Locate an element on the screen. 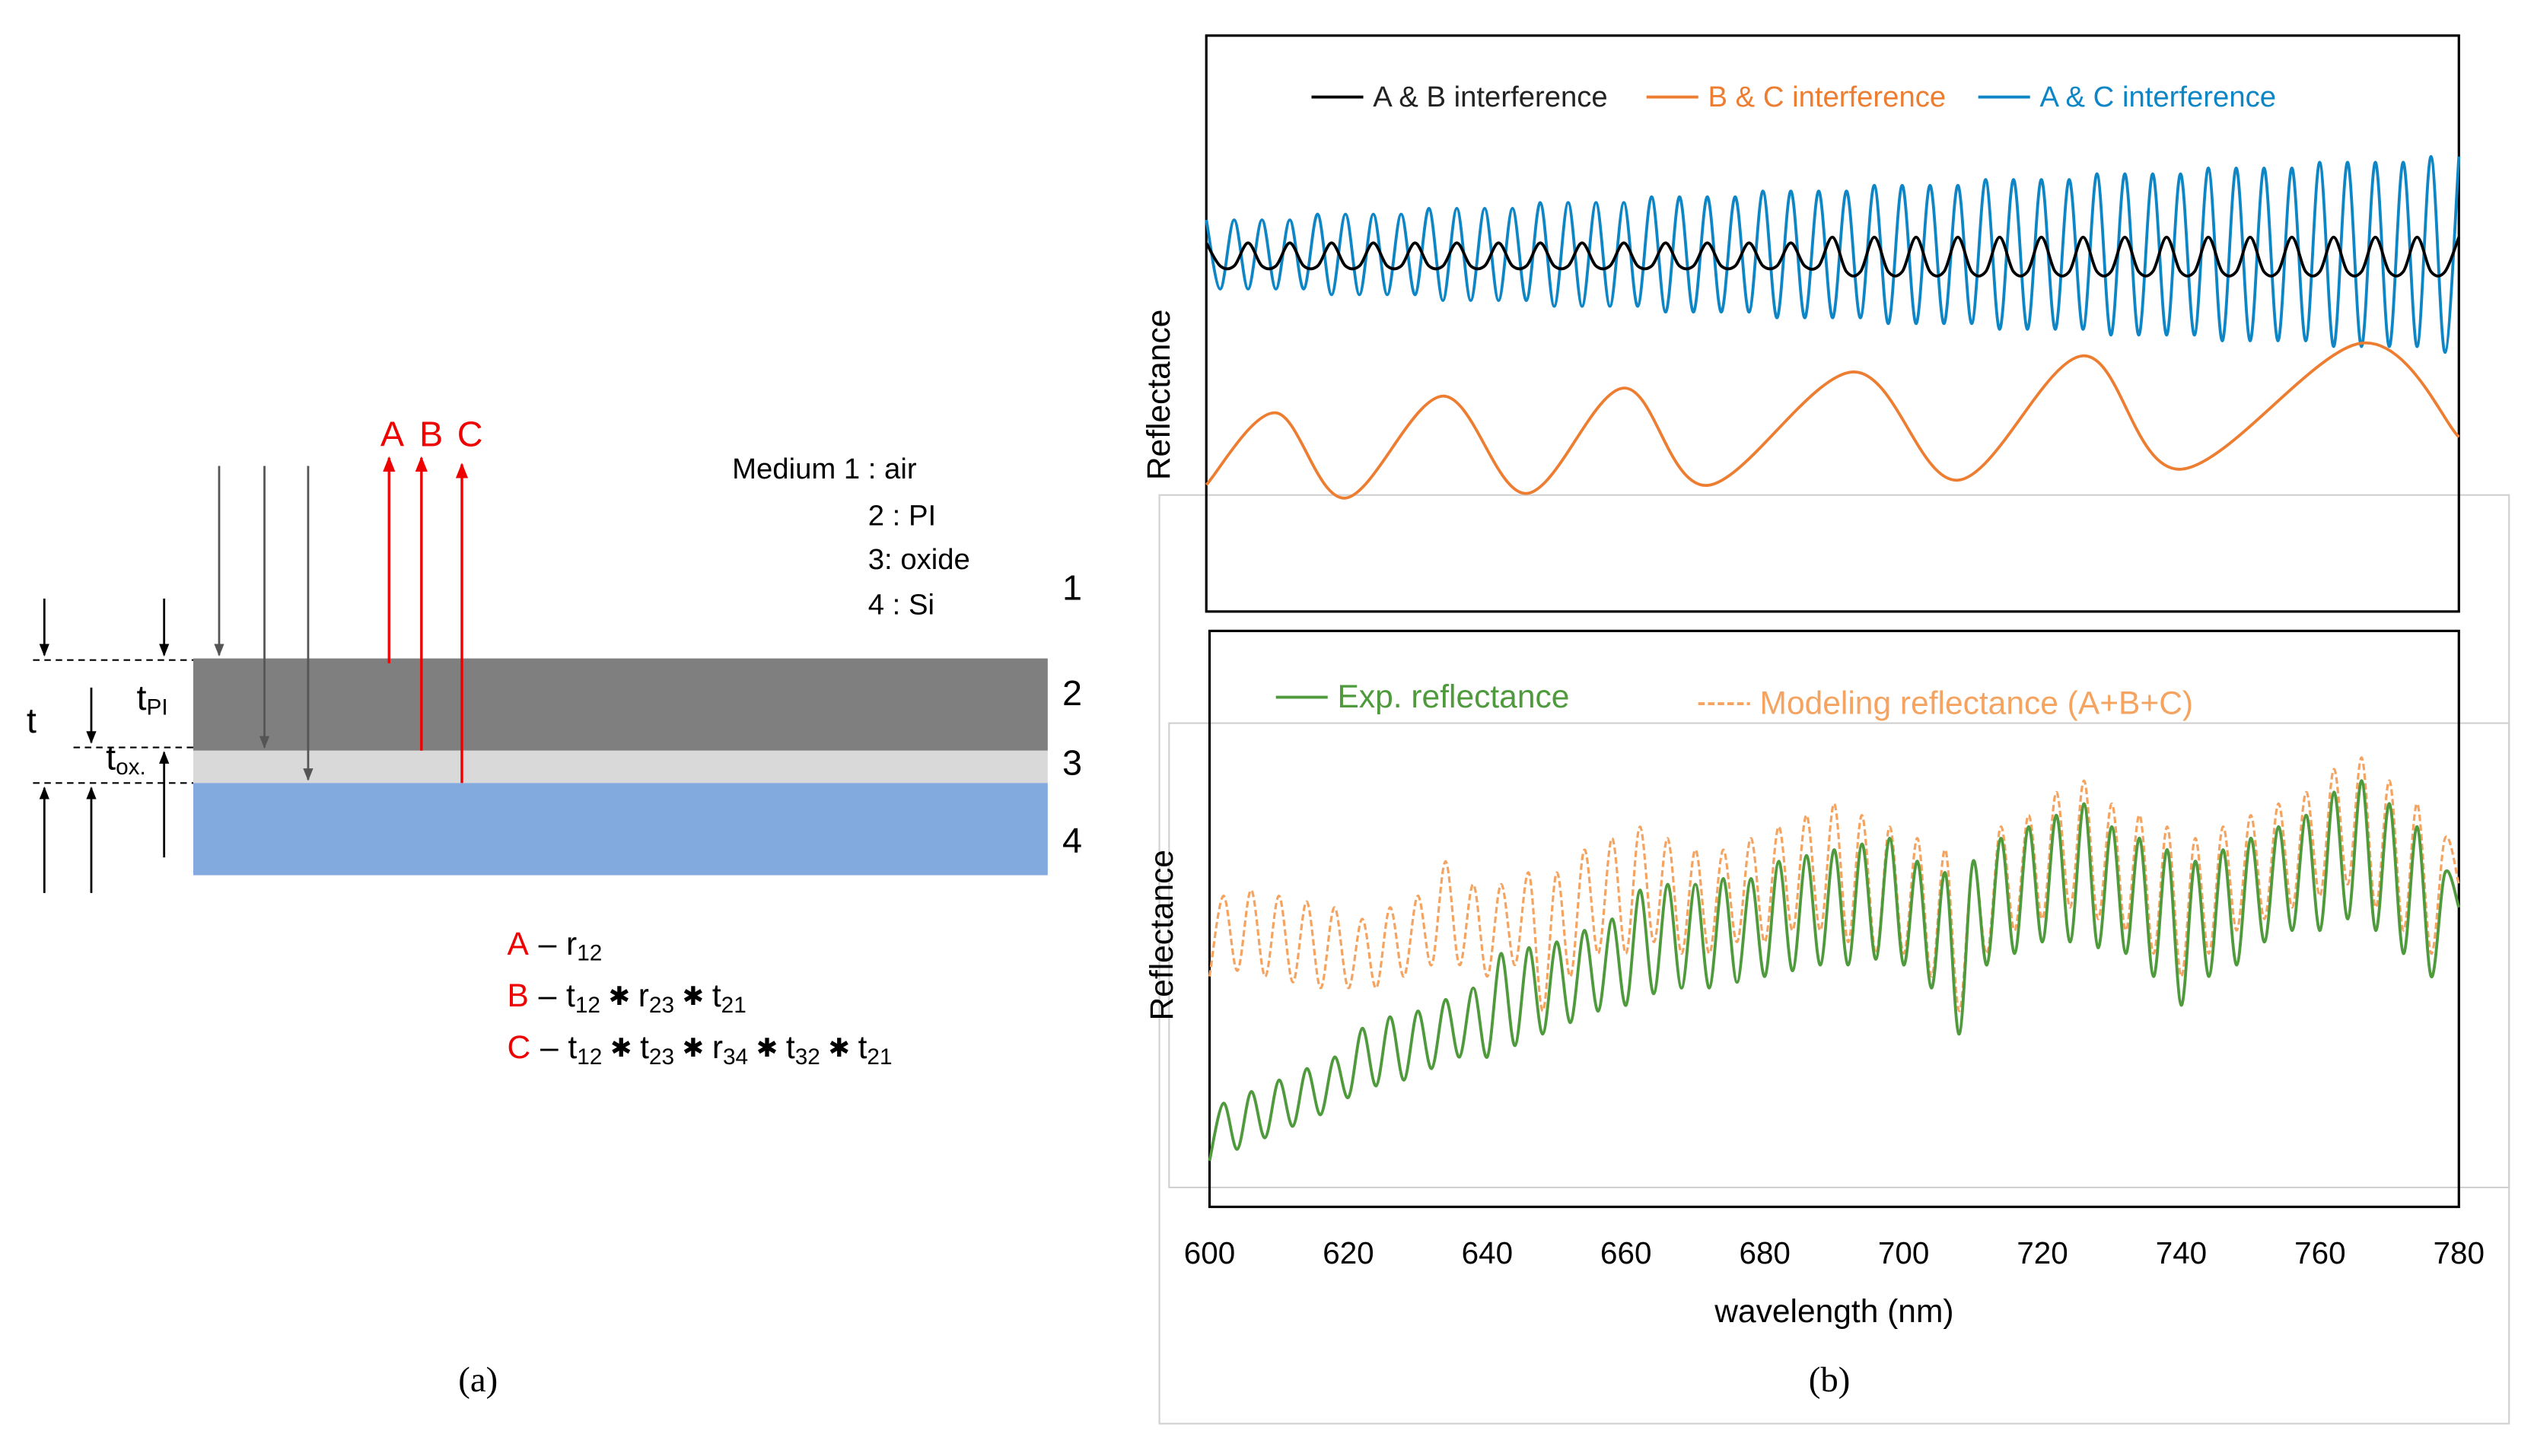 The width and height of the screenshot is (2534, 1456). medium-label: 3: oxide is located at coordinates (919, 559).